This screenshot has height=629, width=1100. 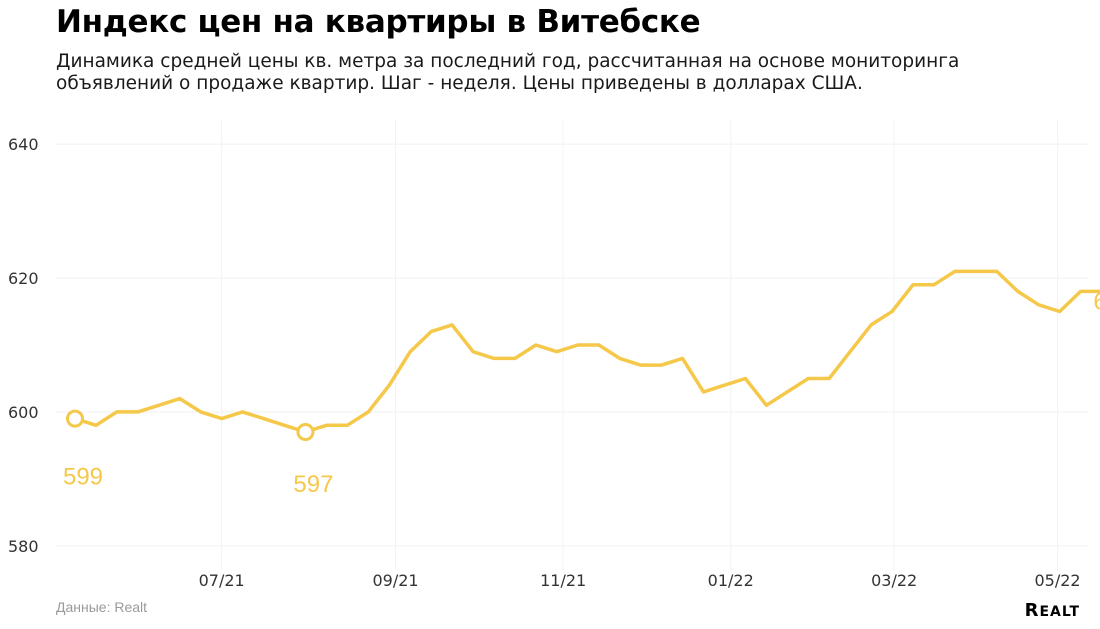 I want to click on x-tick-label: 09/21, so click(x=395, y=580).